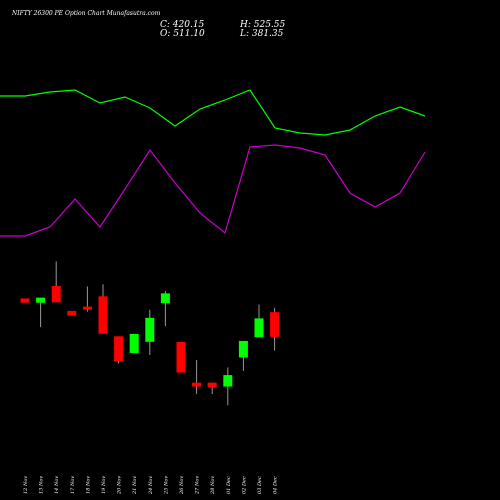 Image resolution: width=500 pixels, height=500 pixels. I want to click on ohlc-high: H: 525.55, so click(263, 25).